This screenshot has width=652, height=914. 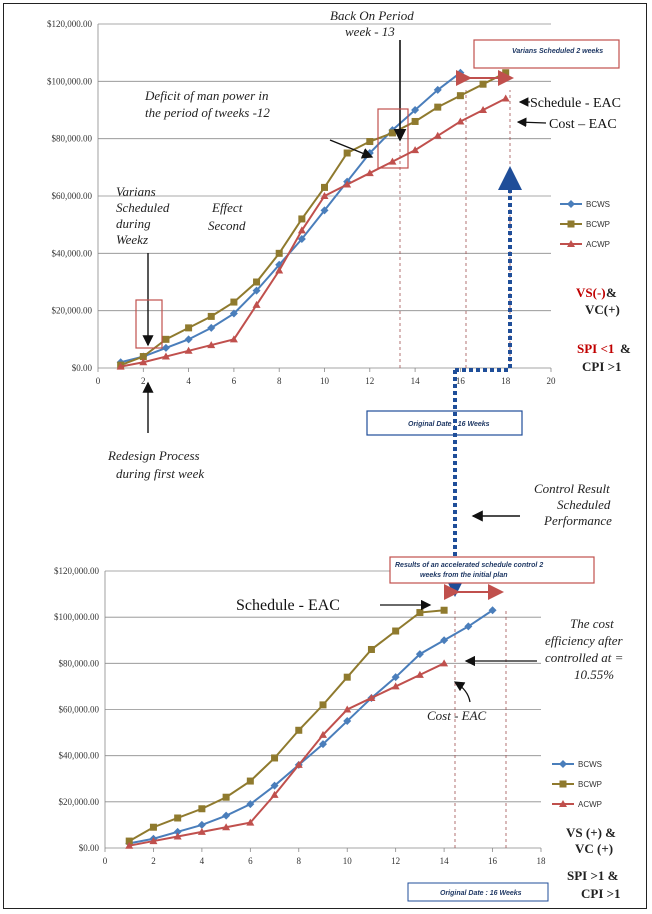 I want to click on y-tick-label: $20,000.00, so click(x=72, y=311).